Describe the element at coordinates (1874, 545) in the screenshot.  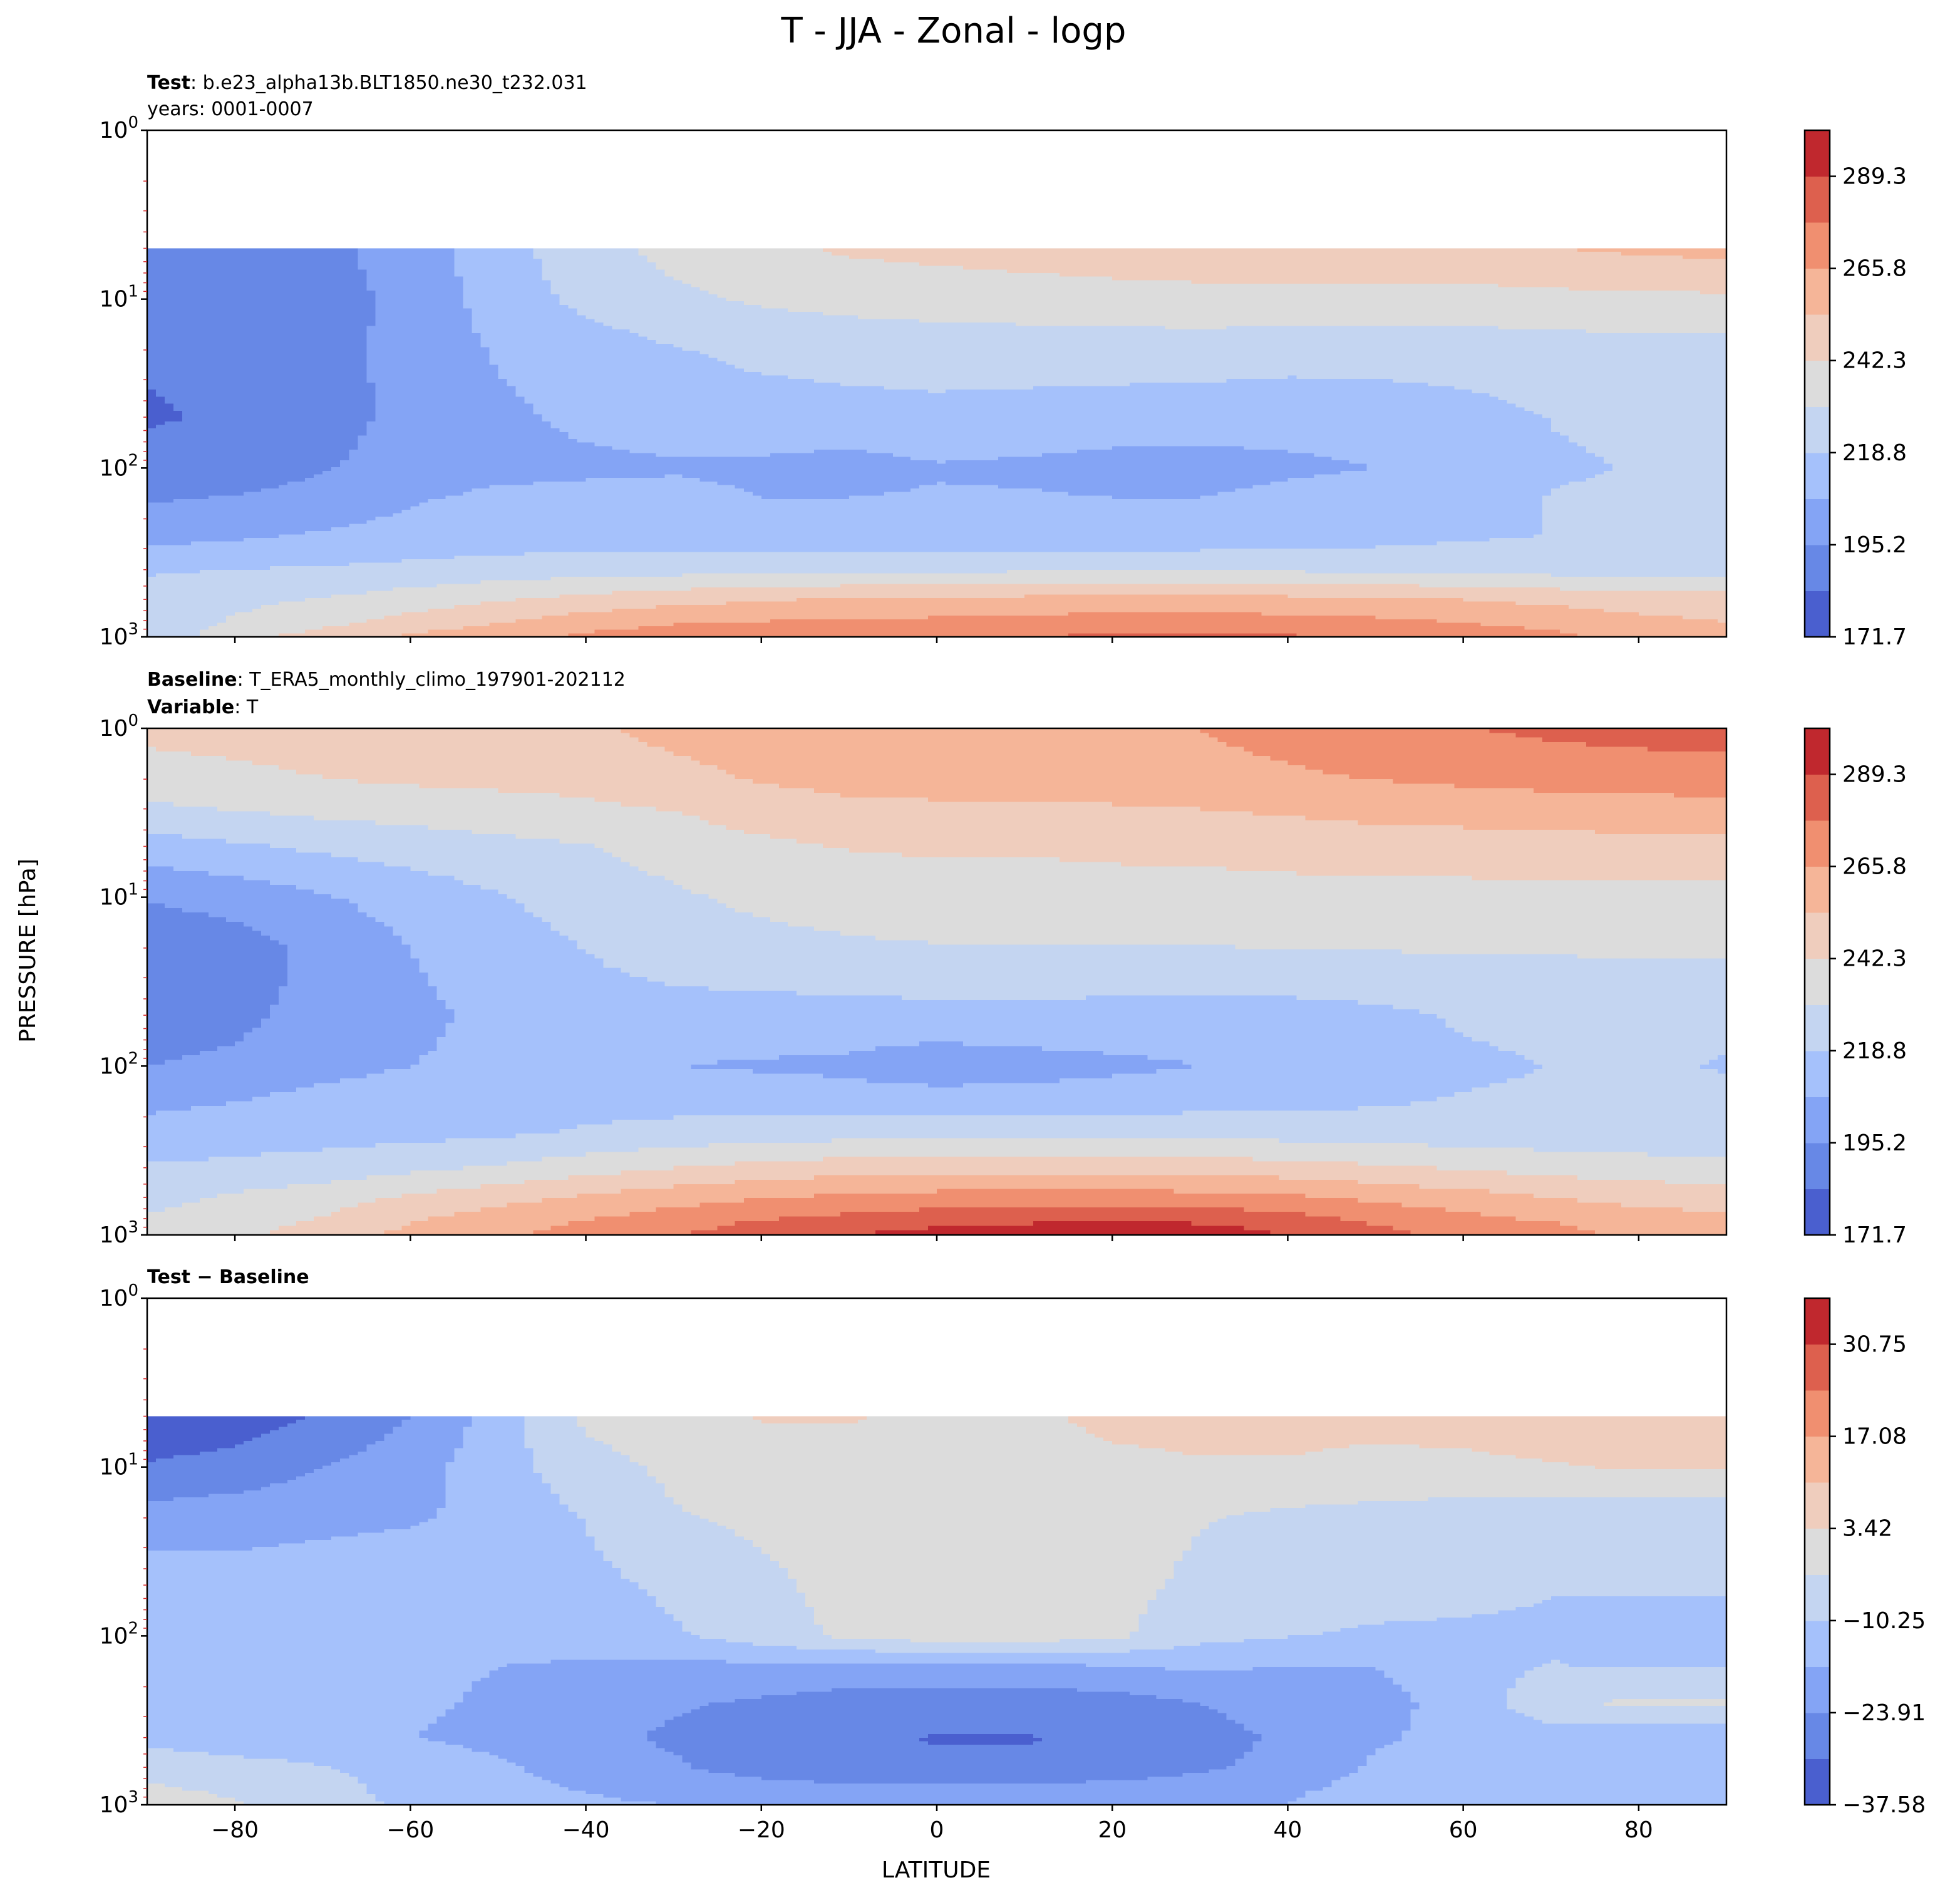
I see `colorbar-tick-label: 195.2` at that location.